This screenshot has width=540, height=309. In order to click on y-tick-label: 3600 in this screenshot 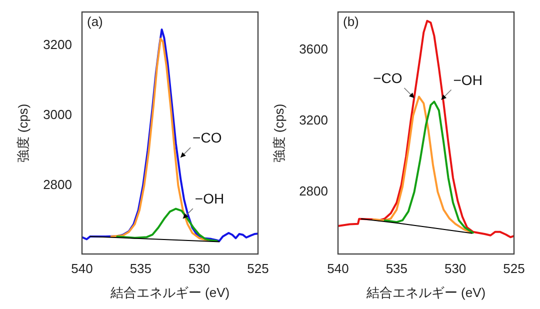, I will do `click(313, 49)`.